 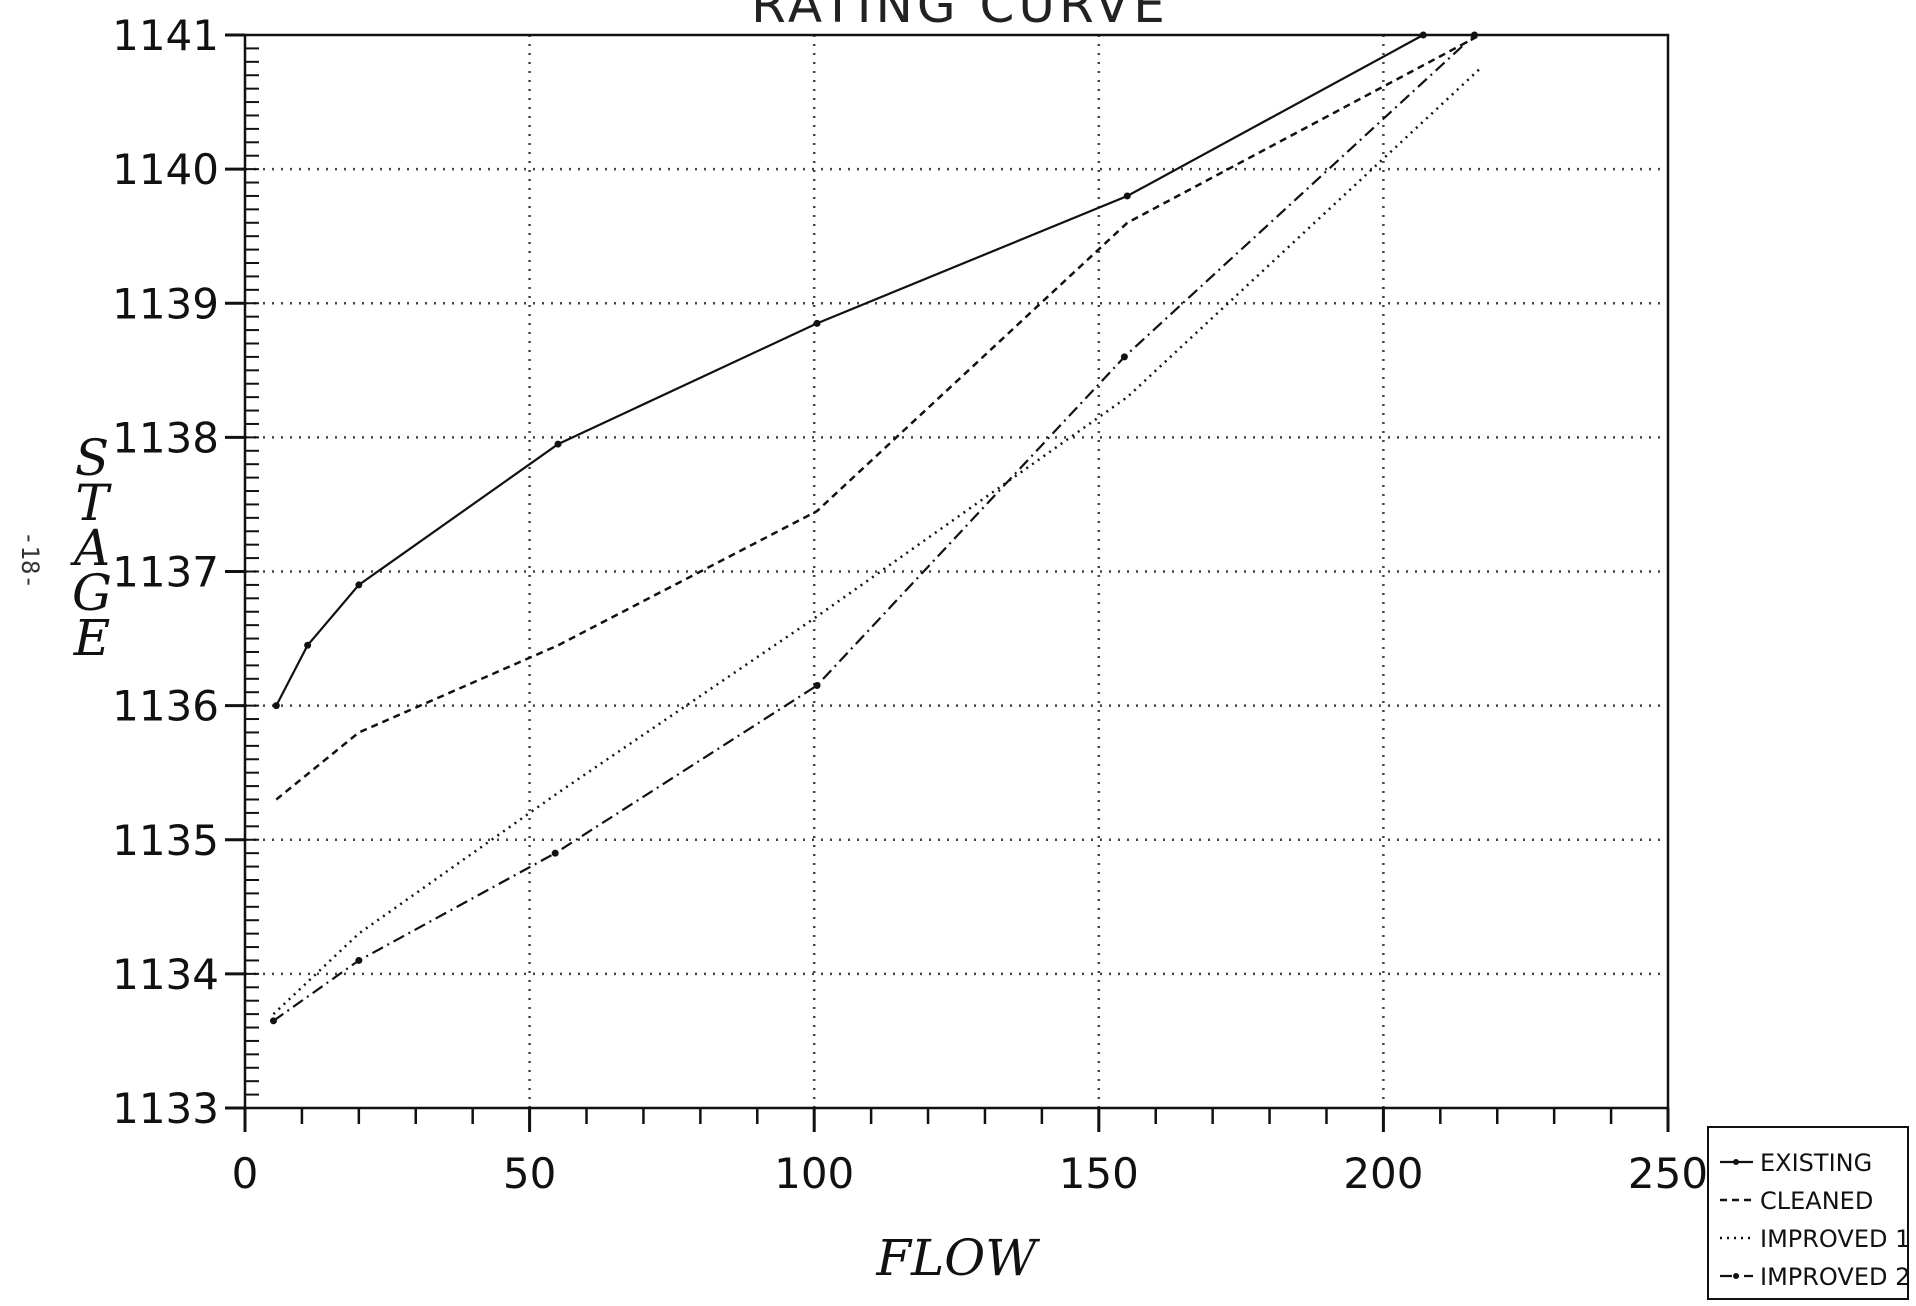 I want to click on x-axis-ticks: 0 50 100 150 200 250, so click(x=970, y=1153).